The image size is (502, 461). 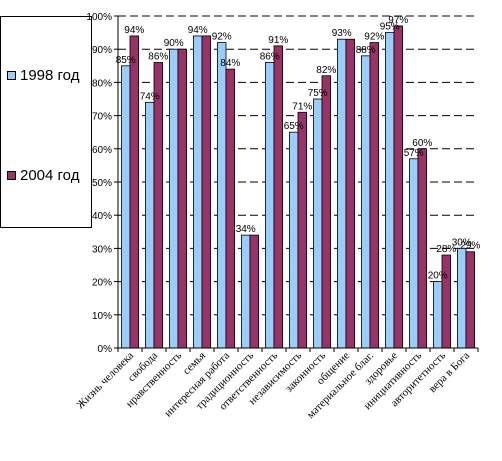 I want to click on y-tick-label: 30%, so click(x=102, y=249).